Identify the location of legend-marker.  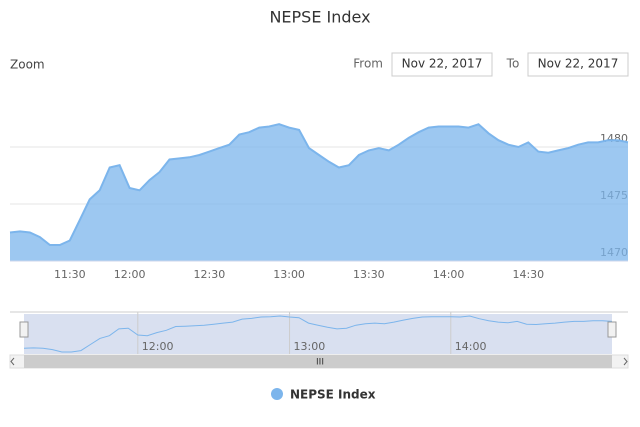
(277, 394).